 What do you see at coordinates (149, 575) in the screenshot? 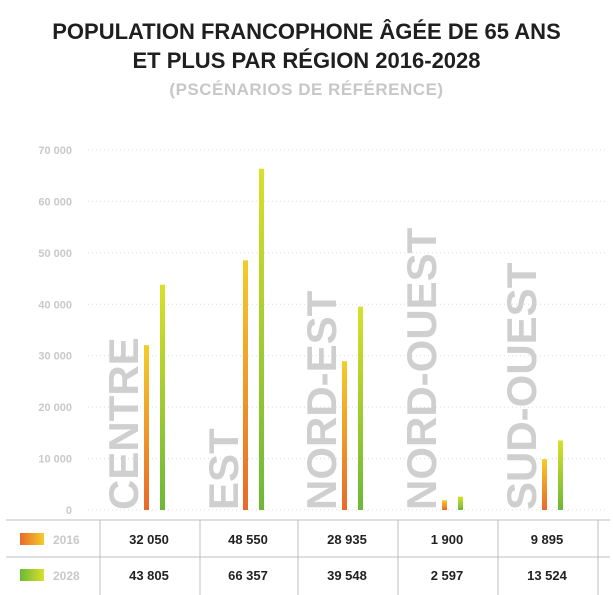
I see `table-cell-value: 43 805` at bounding box center [149, 575].